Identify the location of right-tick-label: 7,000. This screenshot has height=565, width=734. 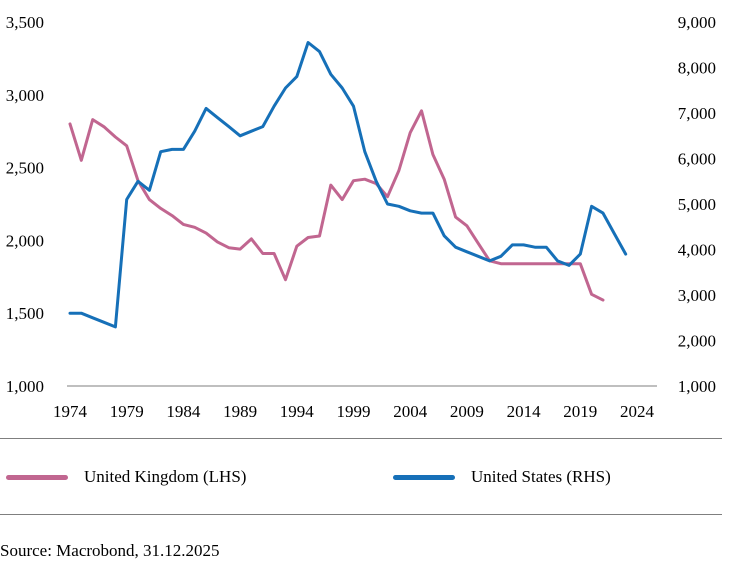
(697, 113).